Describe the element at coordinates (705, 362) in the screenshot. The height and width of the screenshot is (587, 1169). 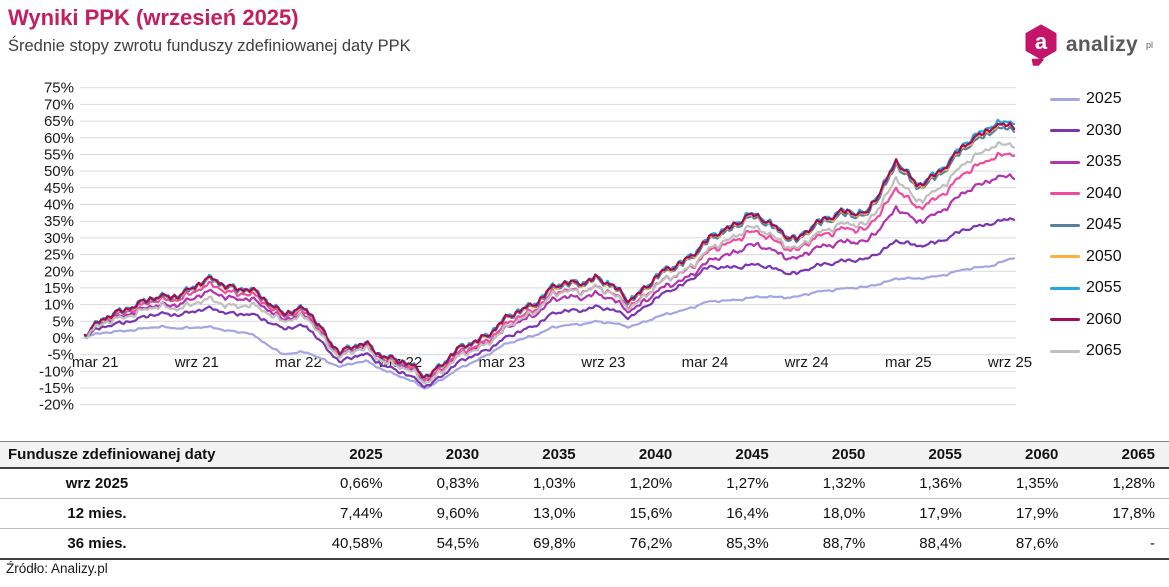
I see `x-axis-tick-label: mar 24` at that location.